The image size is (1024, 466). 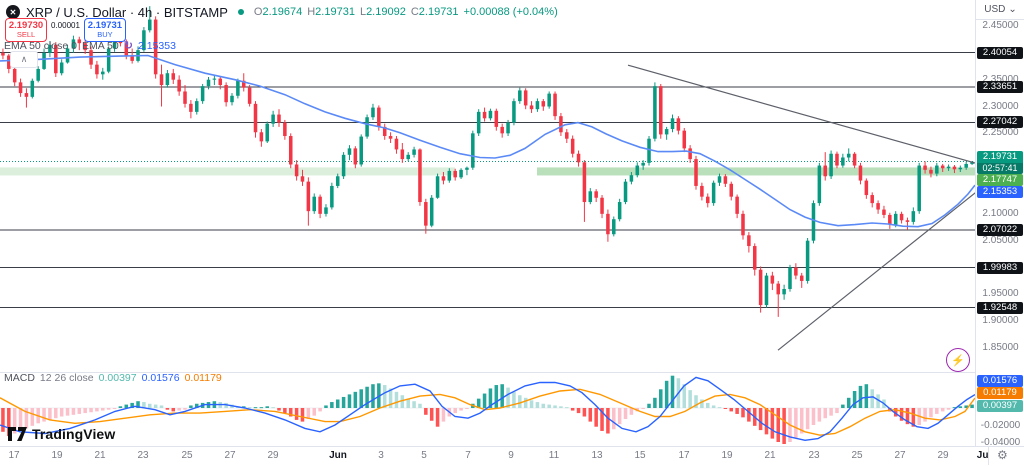 What do you see at coordinates (1000, 307) in the screenshot?
I see `level-price-label: 1.92548` at bounding box center [1000, 307].